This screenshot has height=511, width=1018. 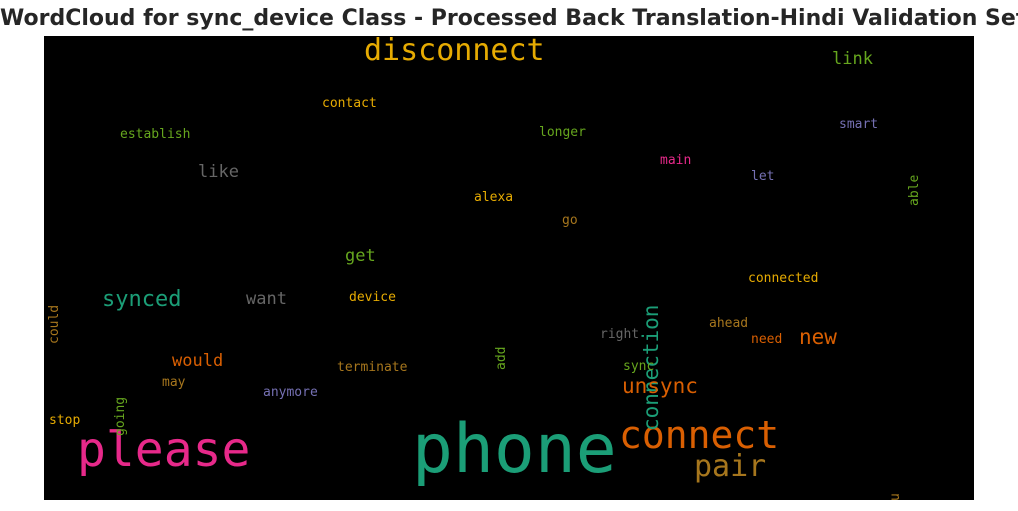 I want to click on word-would: would, so click(x=198, y=361).